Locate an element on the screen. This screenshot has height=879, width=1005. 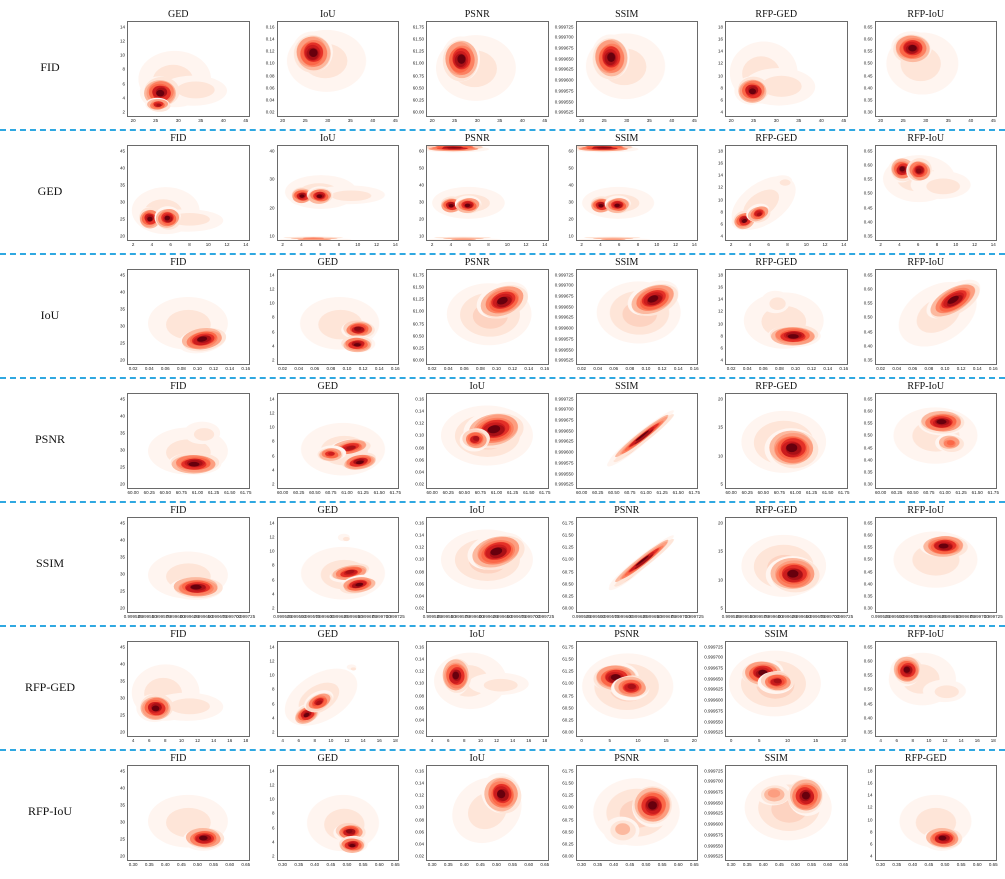
x-axis-ticks: 0.02 0.04 0.06 0.08 0.10 0.12 0.14 0.16 is located at coordinates (637, 369).